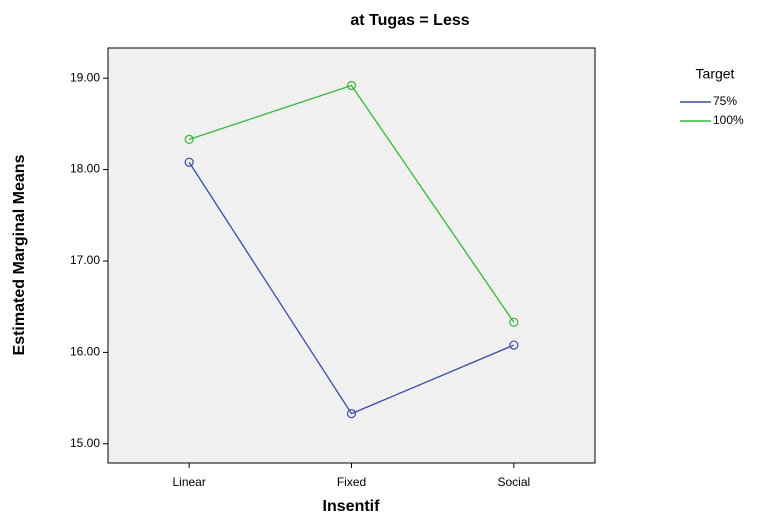 The image size is (757, 522). What do you see at coordinates (513, 482) in the screenshot?
I see `x-tick-label: Social` at bounding box center [513, 482].